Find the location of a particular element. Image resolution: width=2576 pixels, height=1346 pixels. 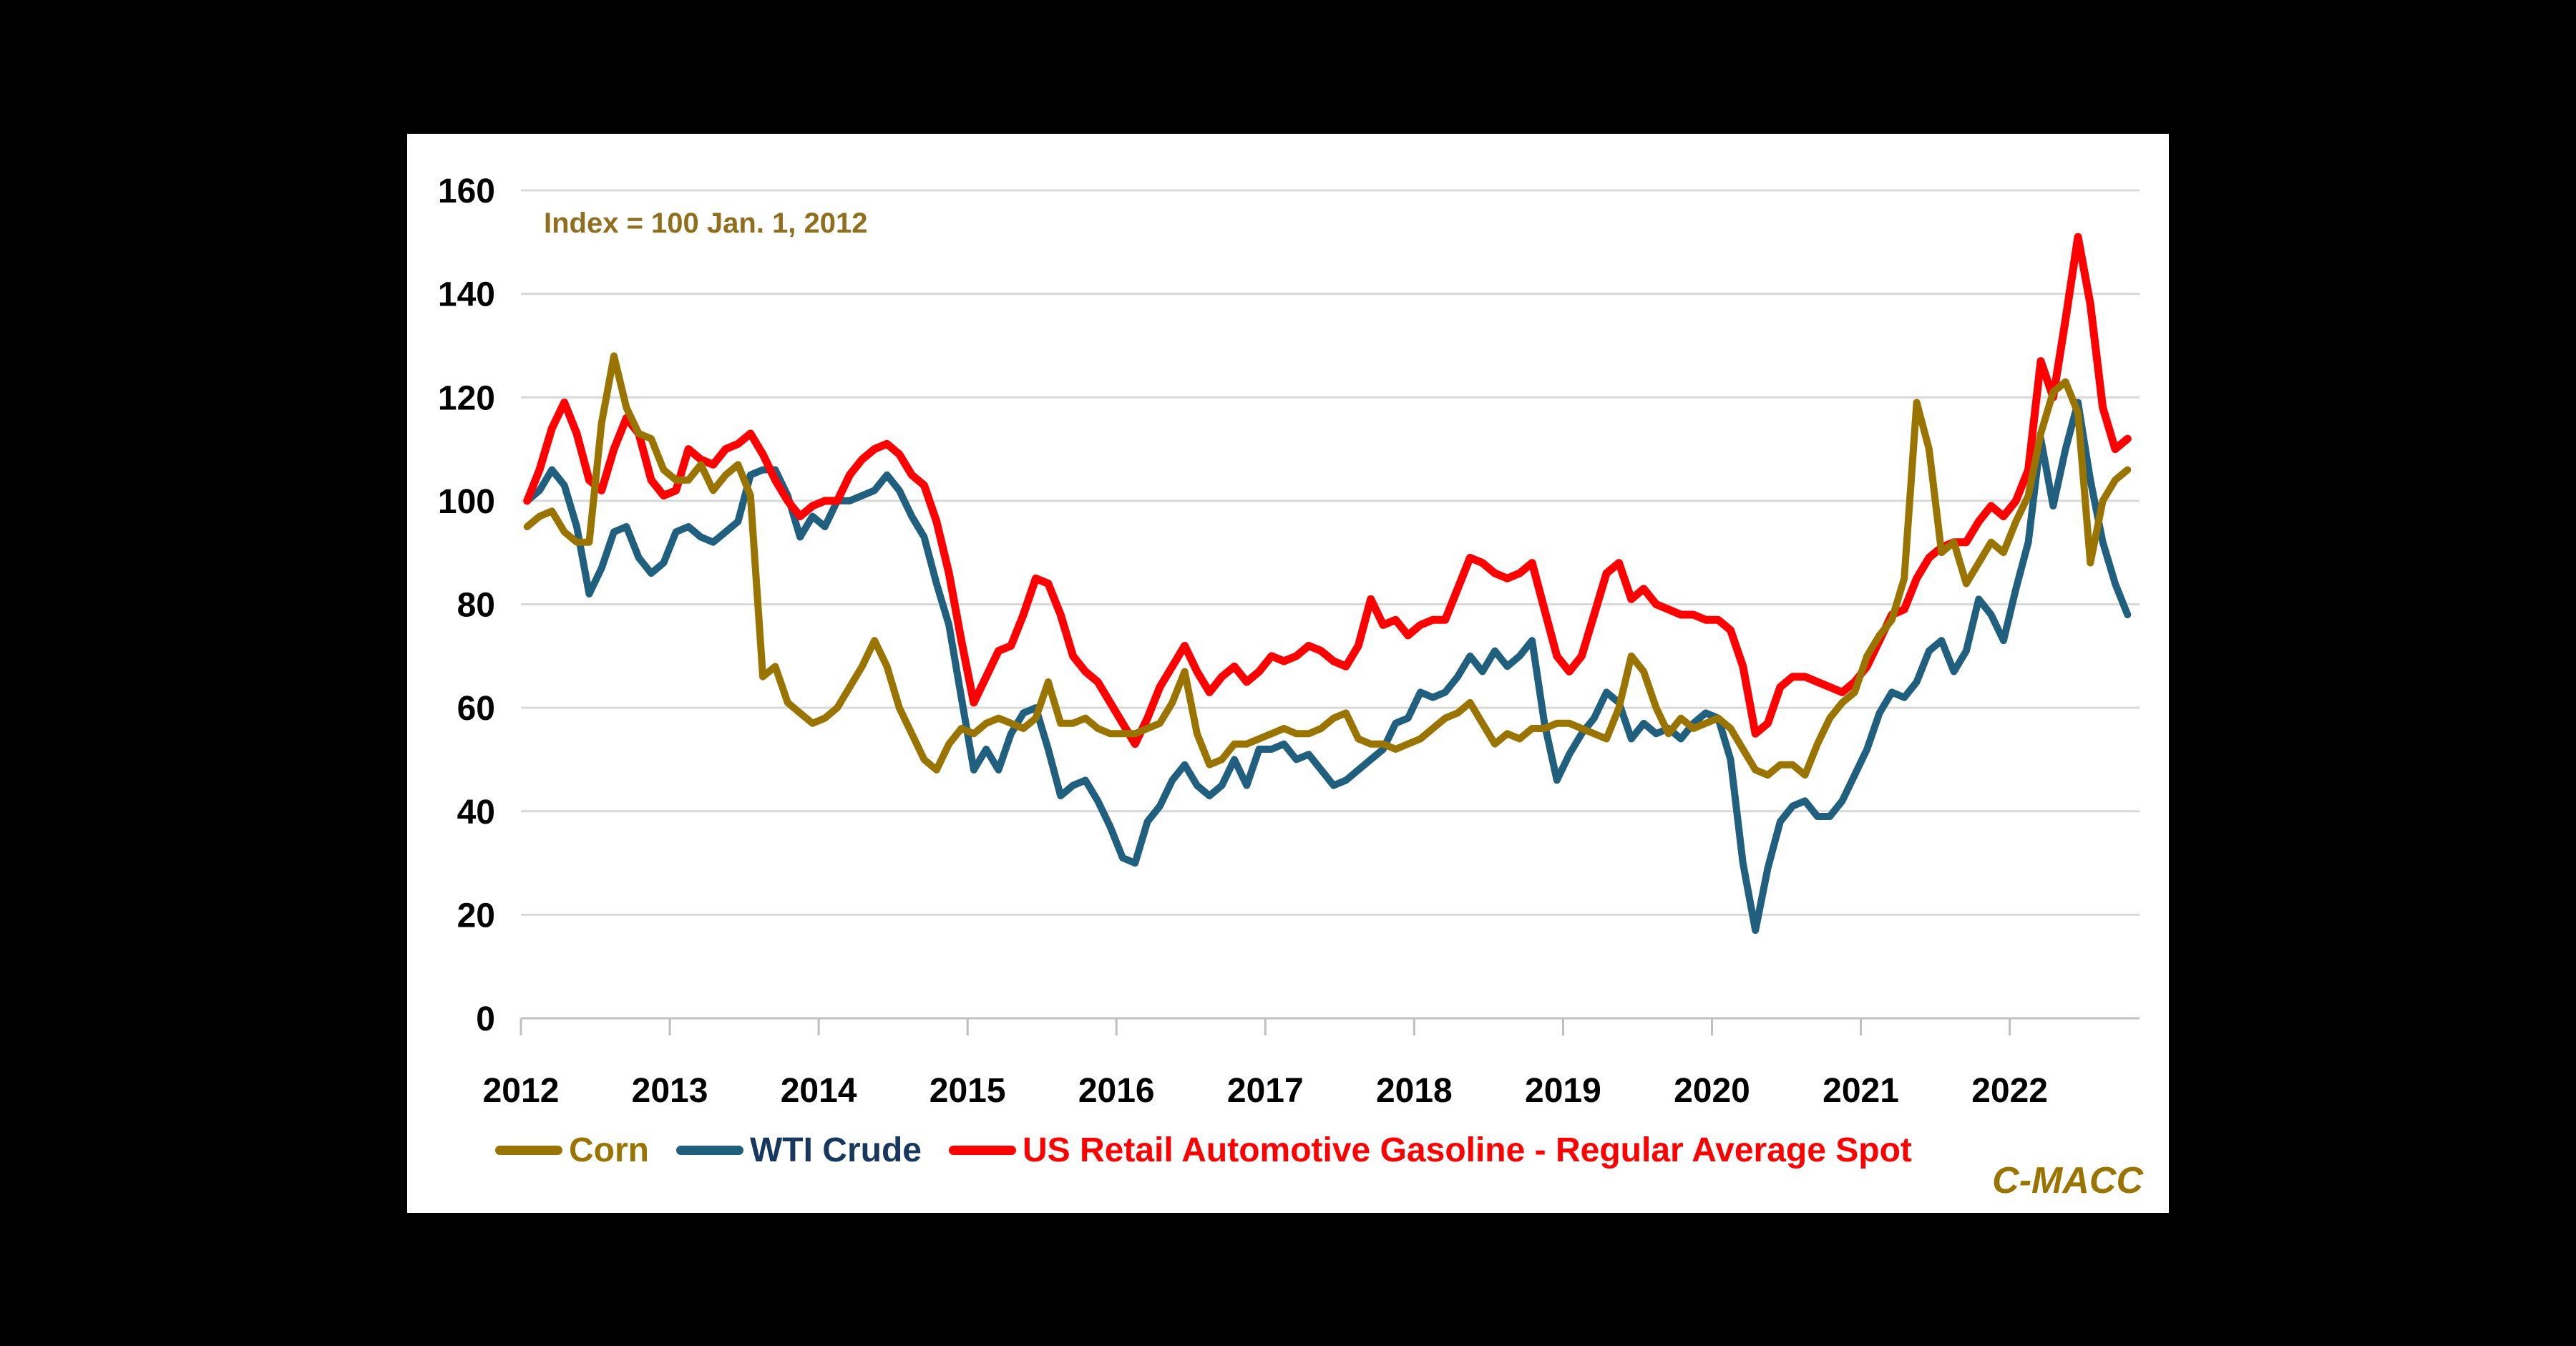

legend-item-corn: Corn is located at coordinates (572, 1150).